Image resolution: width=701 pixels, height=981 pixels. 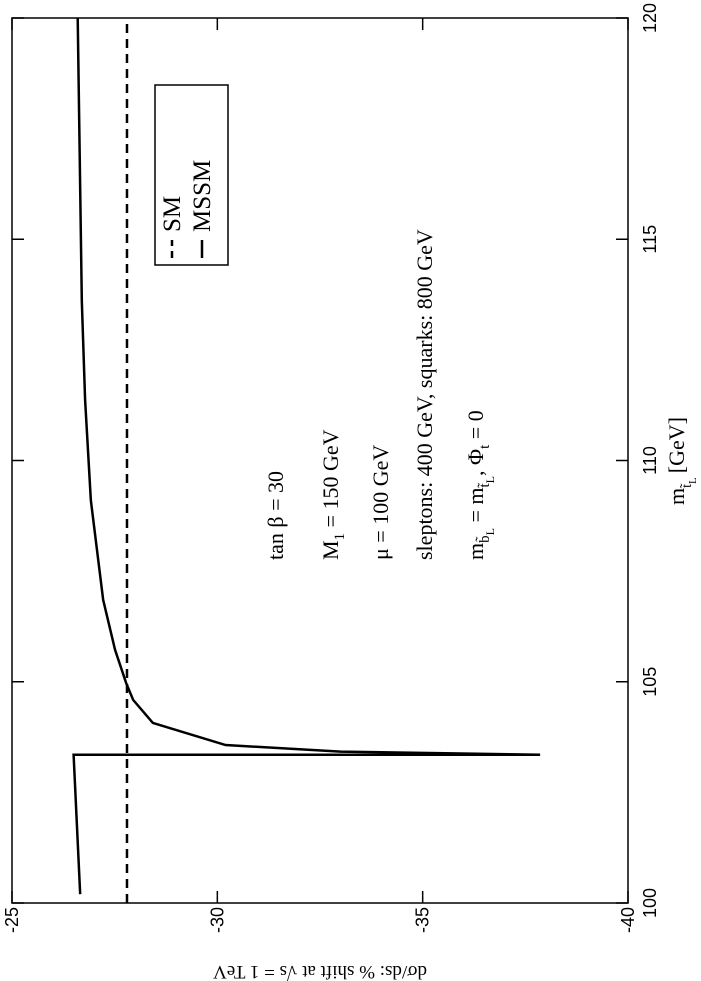 I want to click on annotation: μ = 100 GeV, so click(x=380, y=502).